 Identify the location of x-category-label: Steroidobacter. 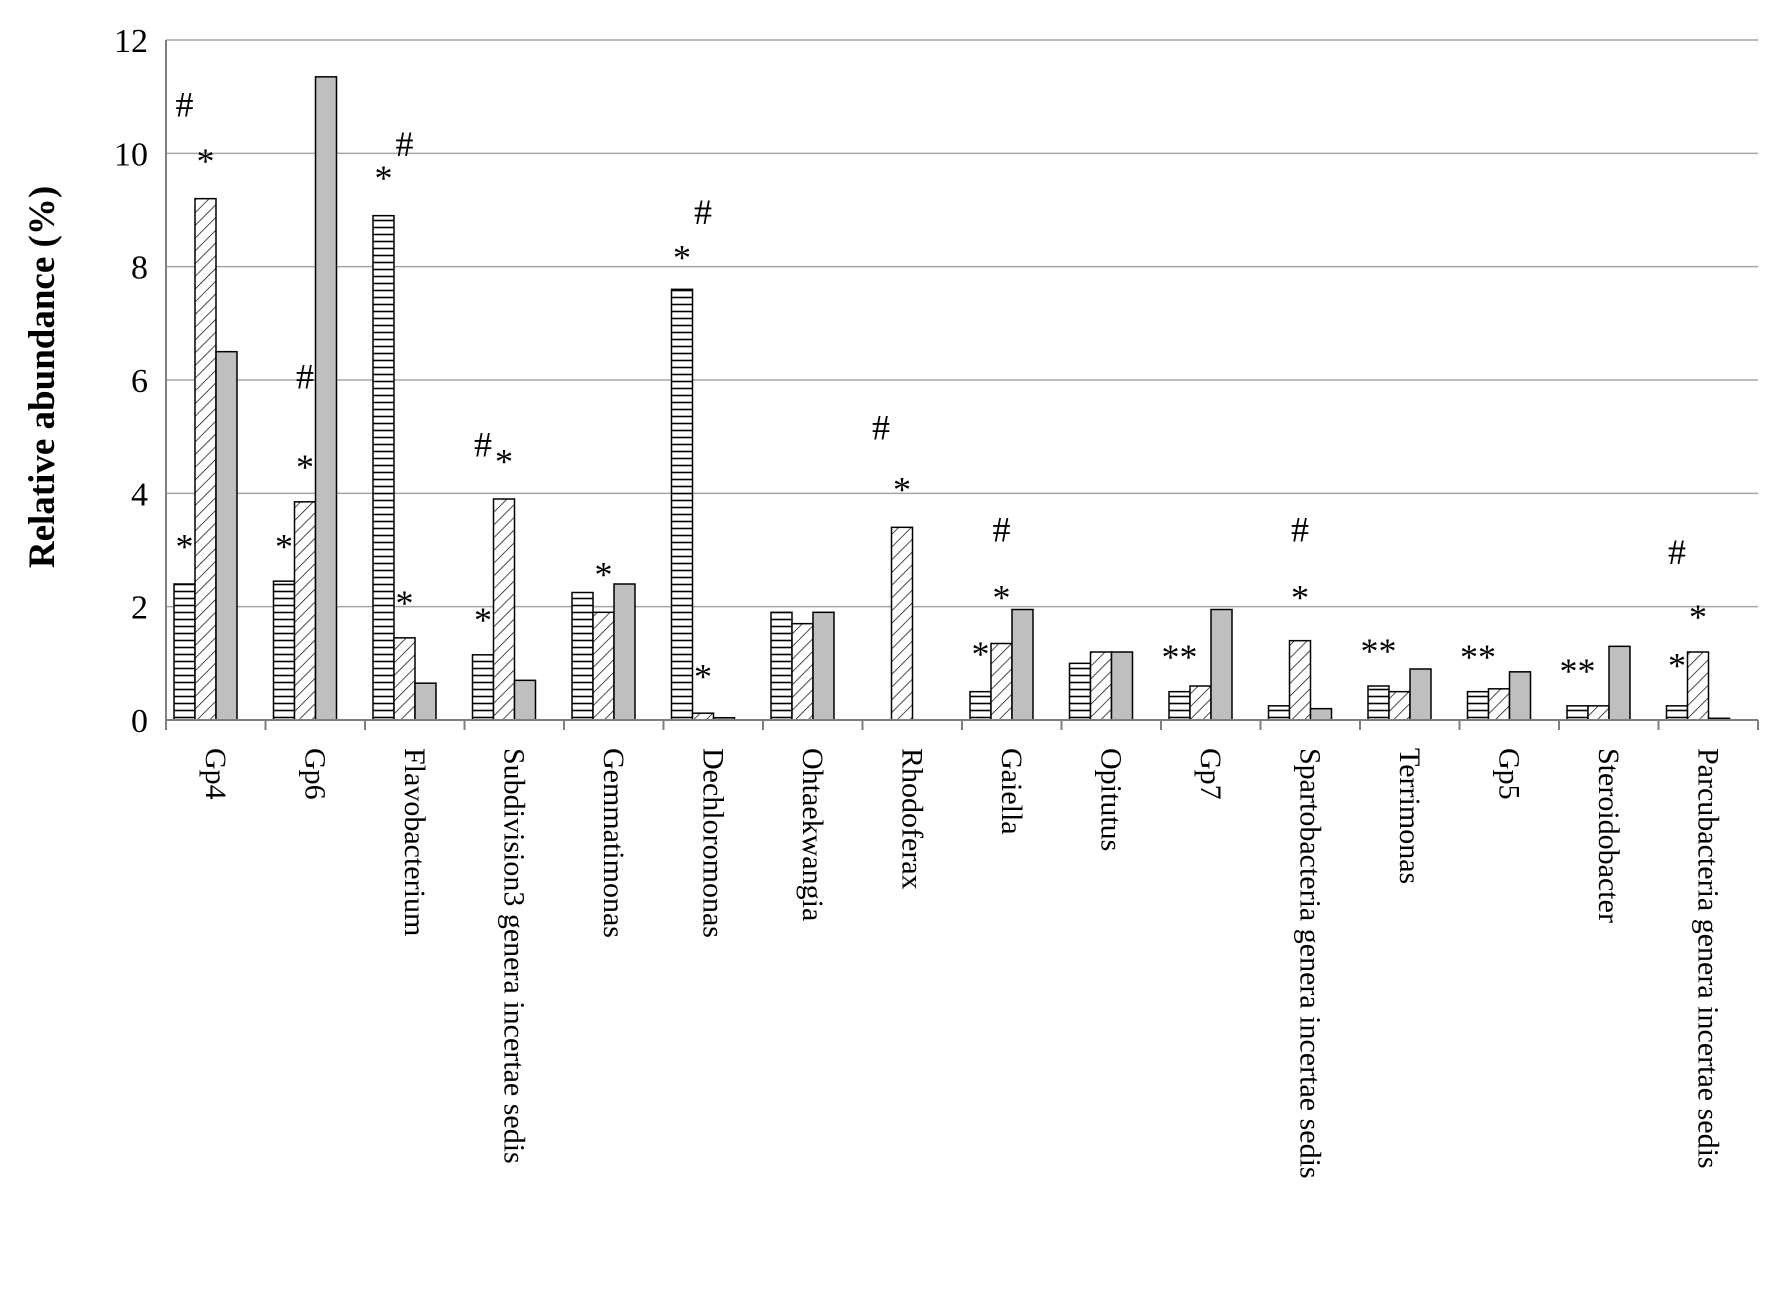
(1608, 835).